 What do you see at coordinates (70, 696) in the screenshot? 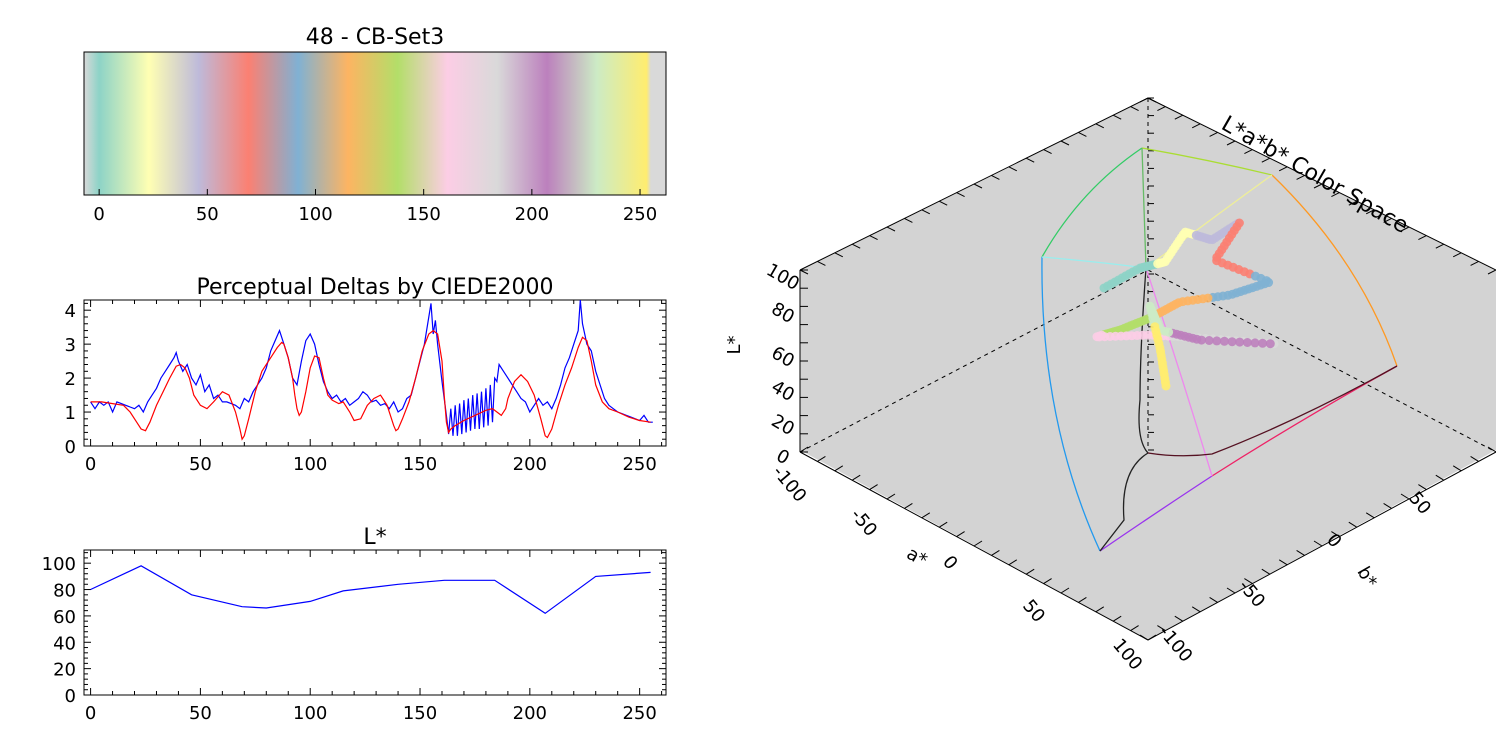
I see `lightness-y-tick-label: 0` at bounding box center [70, 696].